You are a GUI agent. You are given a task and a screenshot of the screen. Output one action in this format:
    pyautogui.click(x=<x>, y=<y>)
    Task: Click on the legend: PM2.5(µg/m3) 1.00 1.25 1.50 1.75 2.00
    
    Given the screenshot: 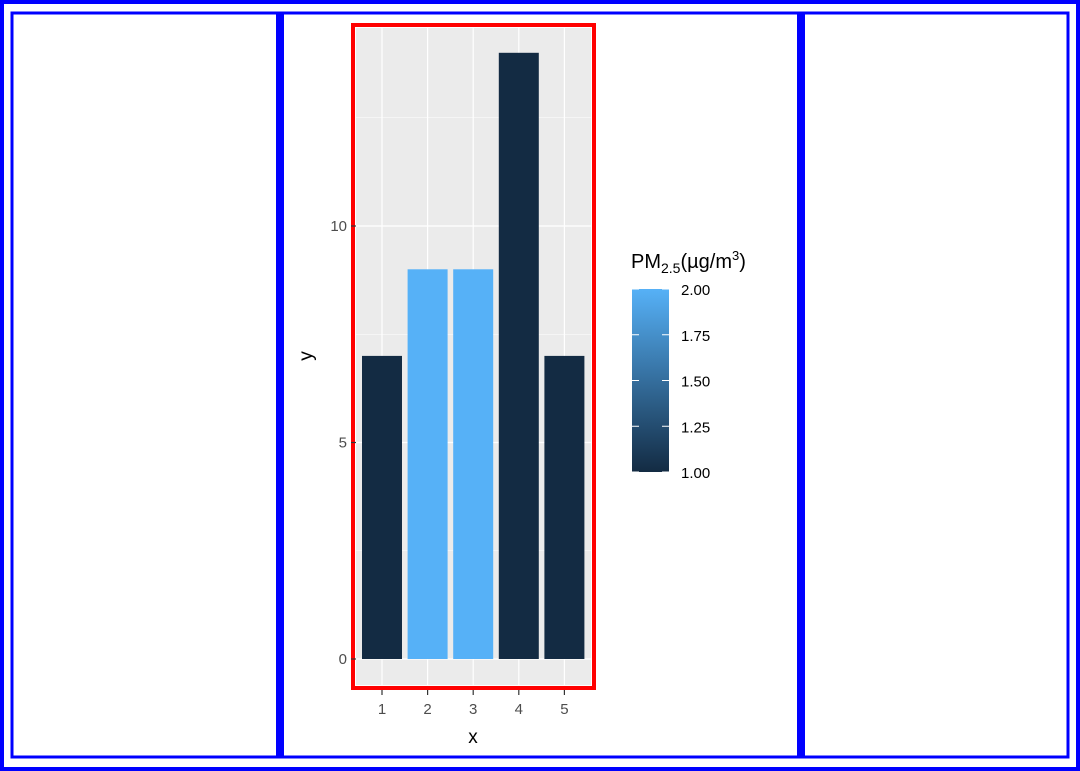 What is the action you would take?
    pyautogui.click(x=688, y=365)
    